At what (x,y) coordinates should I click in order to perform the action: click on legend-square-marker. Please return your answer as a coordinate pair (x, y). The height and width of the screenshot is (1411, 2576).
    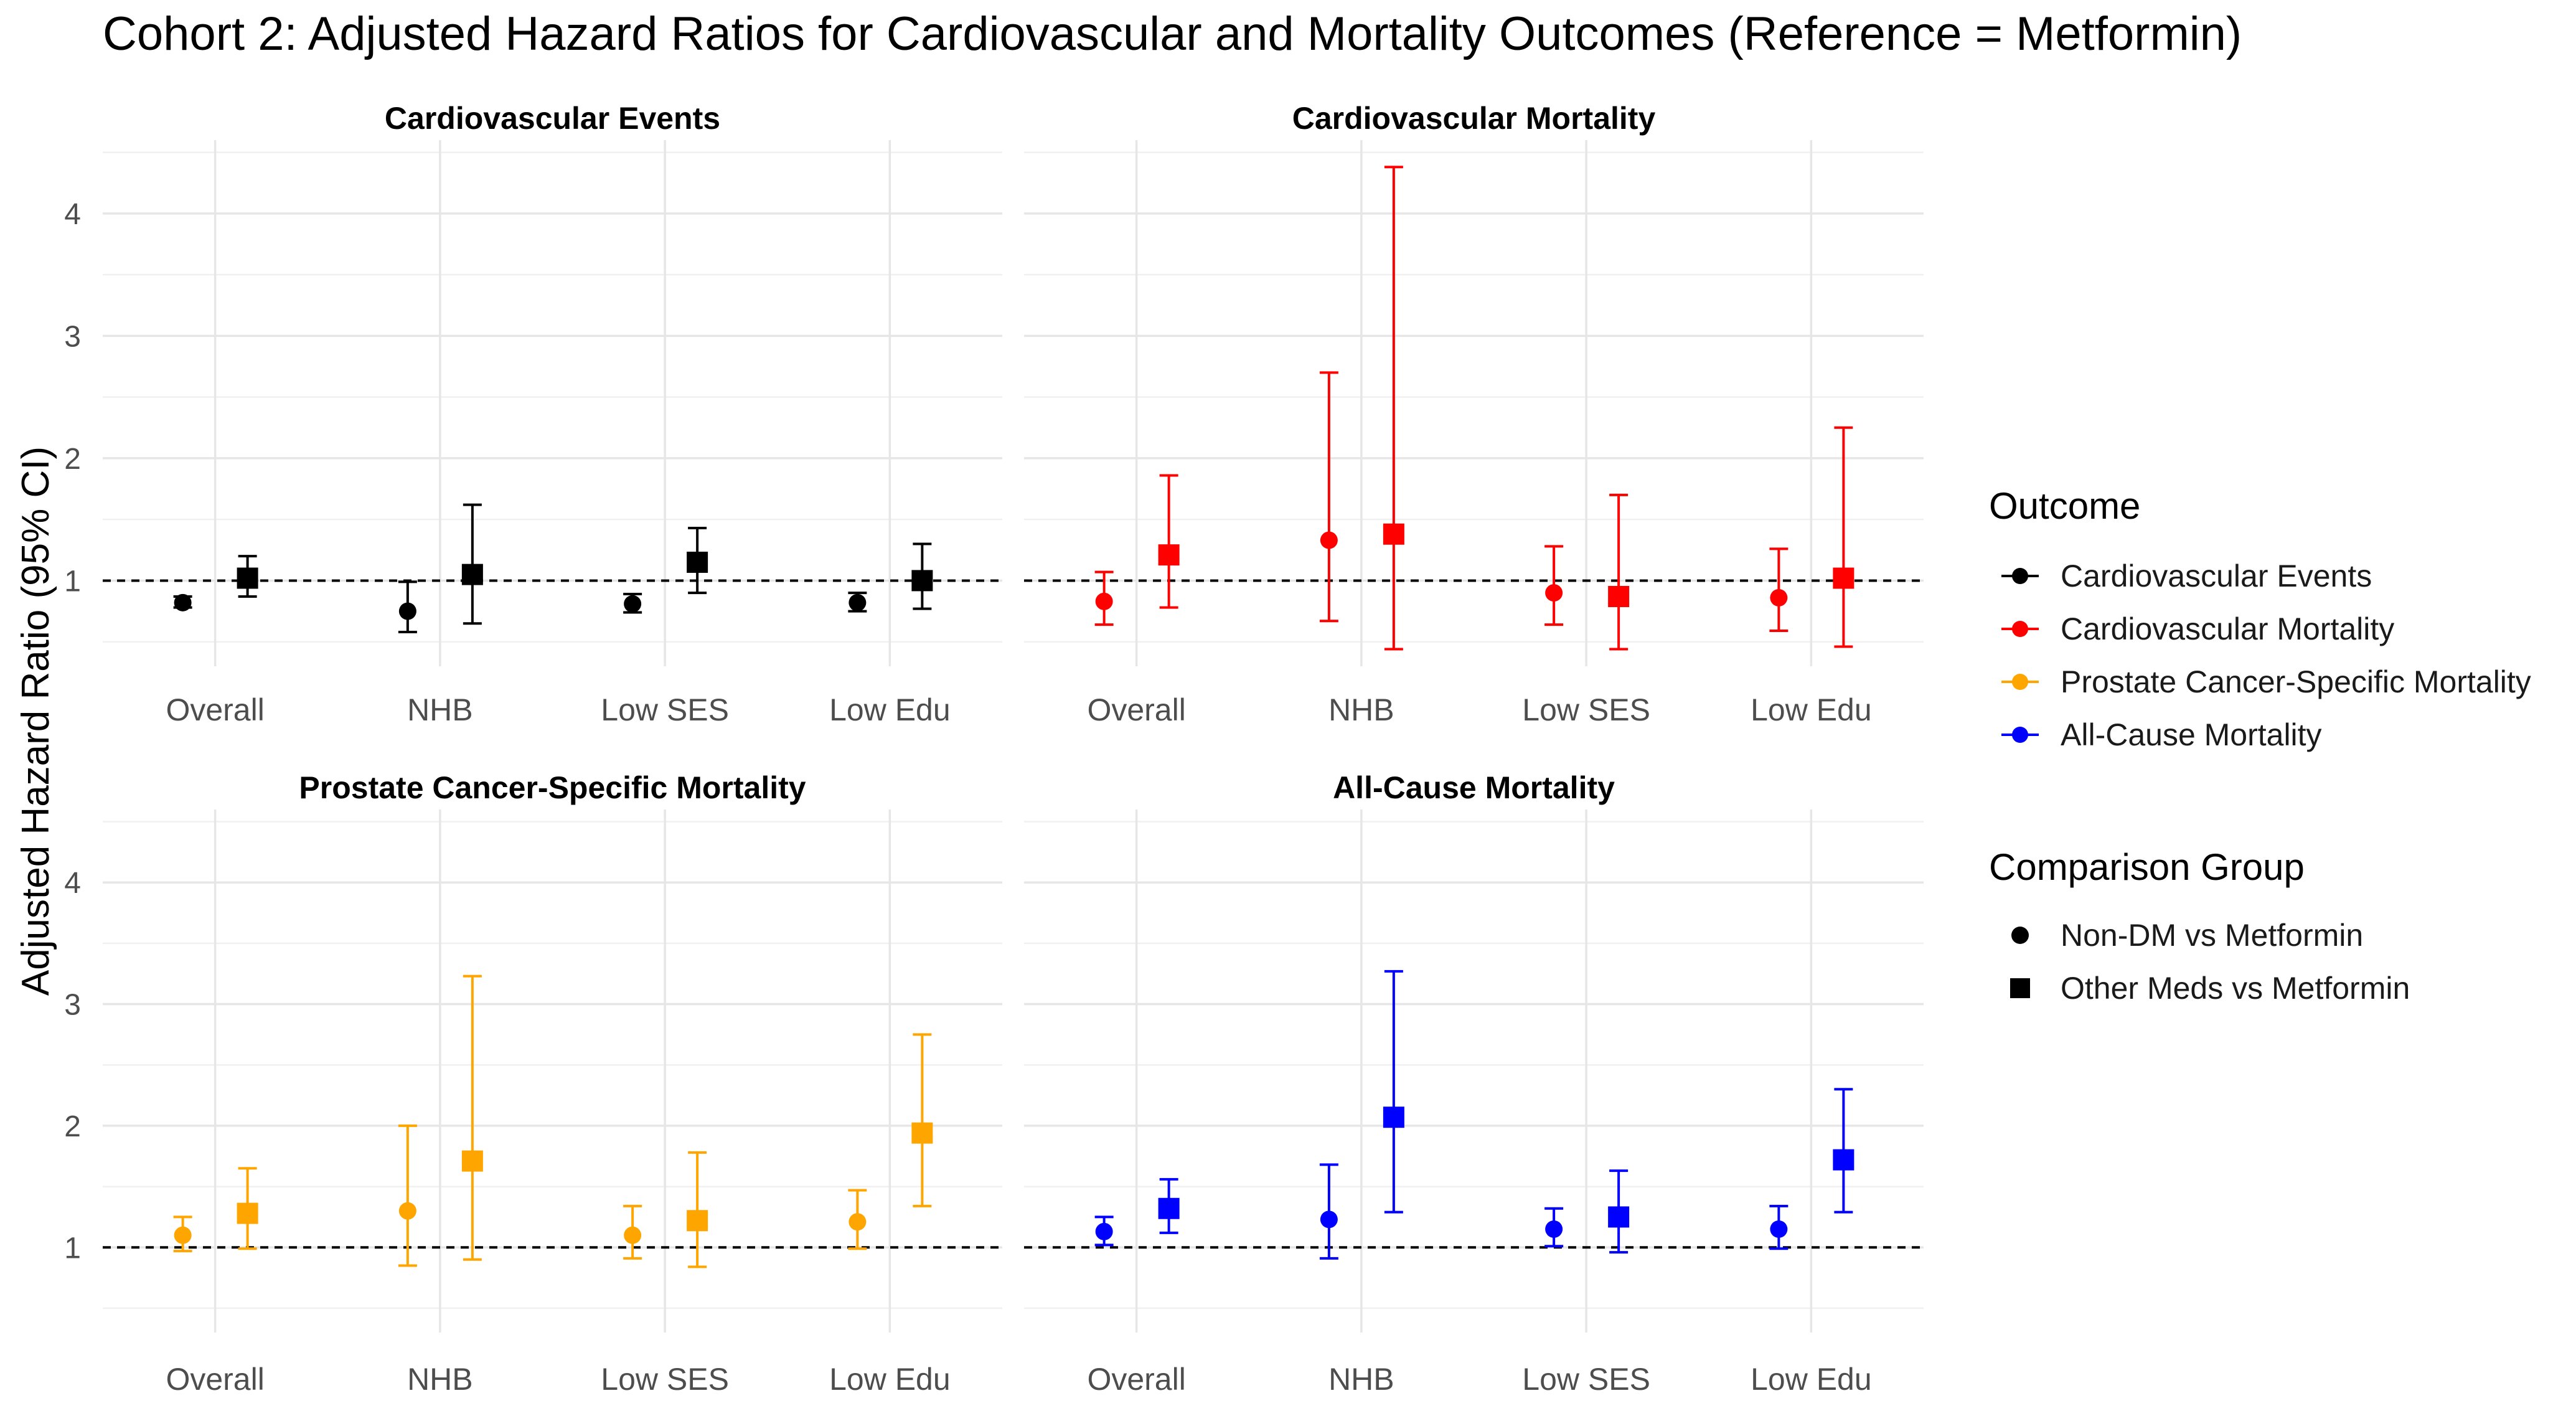
    Looking at the image, I should click on (2020, 988).